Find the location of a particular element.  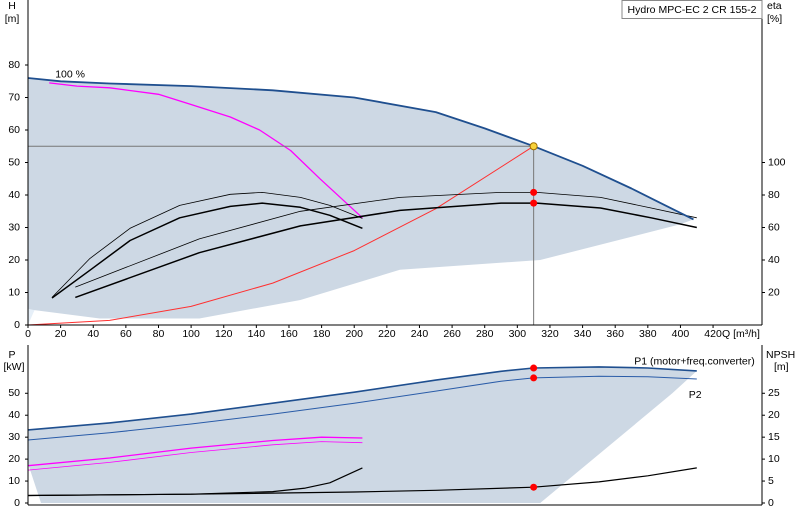

y2-tick-label: 25 is located at coordinates (774, 393).